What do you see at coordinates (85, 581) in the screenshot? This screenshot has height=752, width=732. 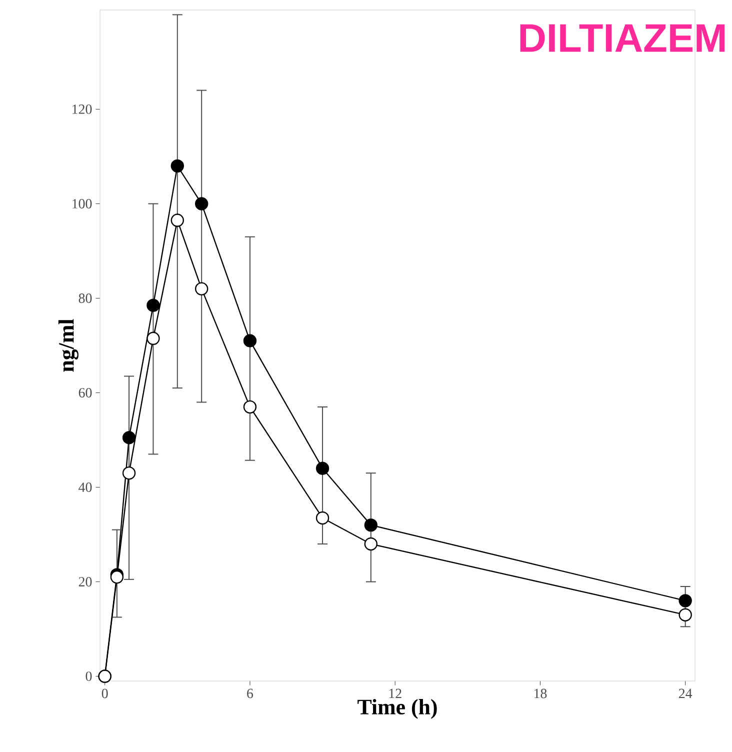 I see `y-tick-label: 20` at bounding box center [85, 581].